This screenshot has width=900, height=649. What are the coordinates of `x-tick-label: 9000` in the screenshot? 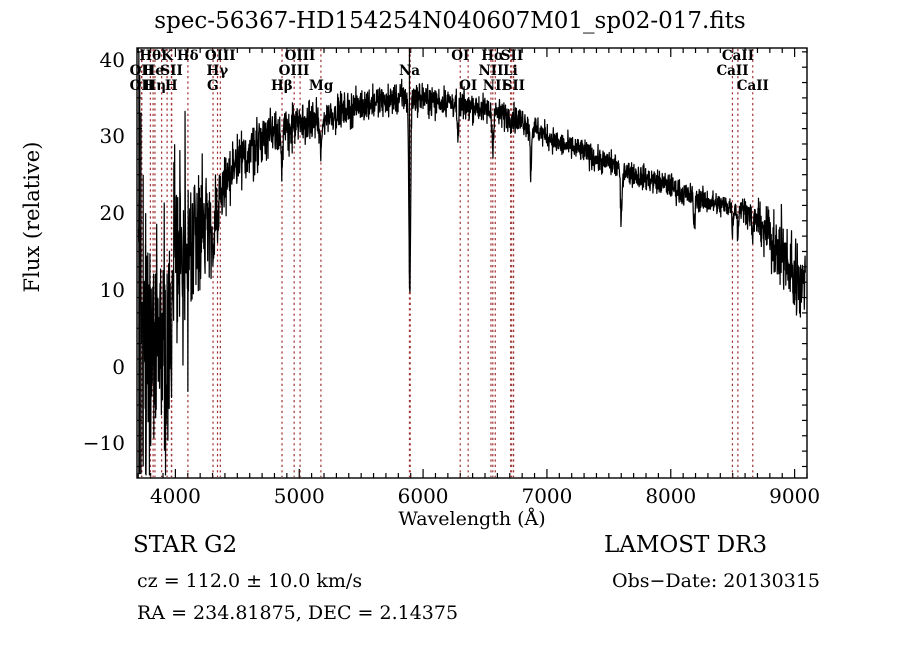 It's located at (795, 496).